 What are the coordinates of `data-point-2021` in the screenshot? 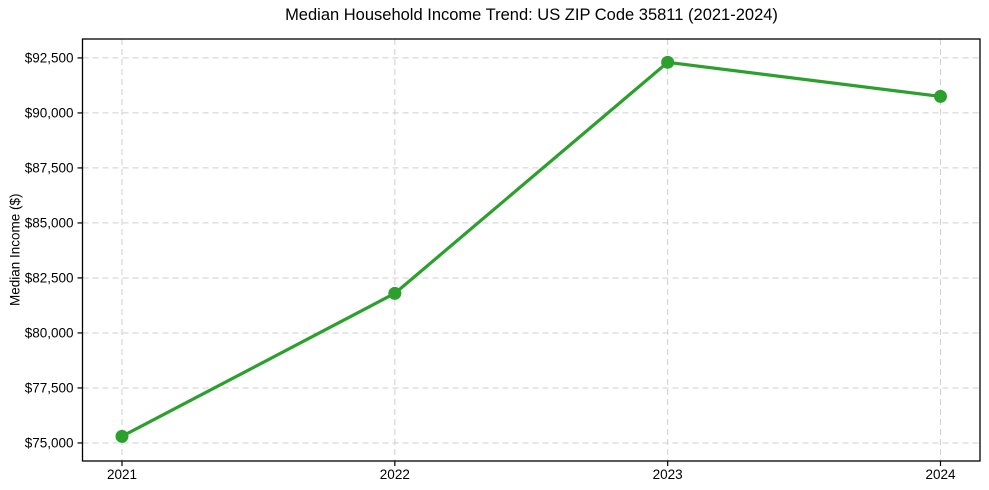 It's located at (122, 436).